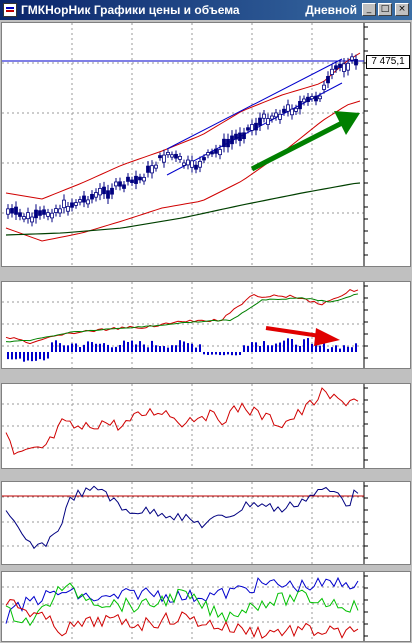 Image resolution: width=412 pixels, height=643 pixels. I want to click on adx-line, so click(182, 619).